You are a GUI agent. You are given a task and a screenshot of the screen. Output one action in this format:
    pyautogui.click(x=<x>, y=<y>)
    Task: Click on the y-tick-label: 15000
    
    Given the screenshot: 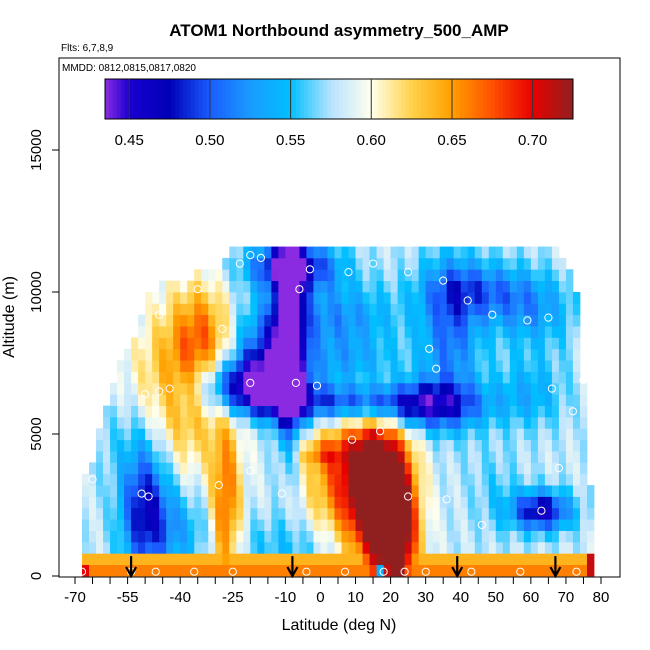 What is the action you would take?
    pyautogui.click(x=36, y=150)
    